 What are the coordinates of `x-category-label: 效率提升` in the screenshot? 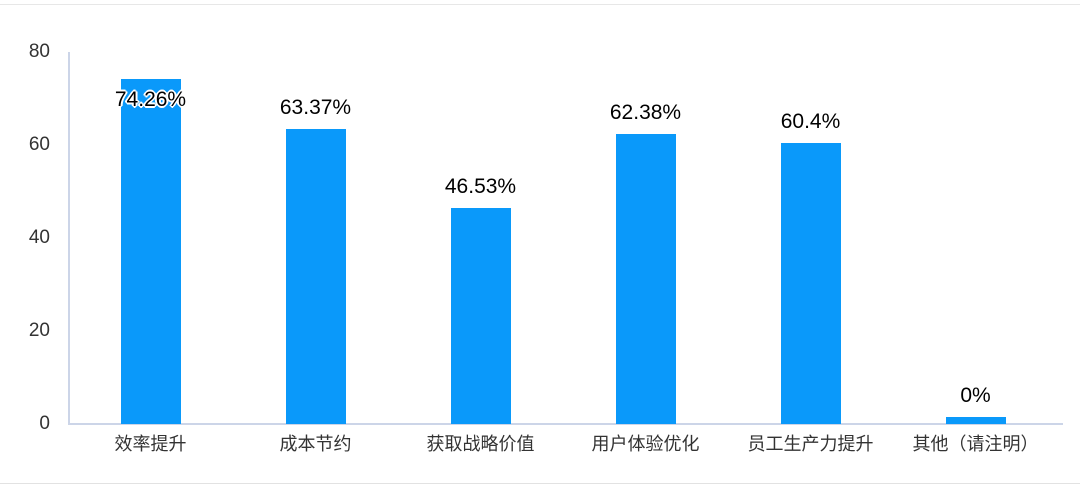 It's located at (150, 444).